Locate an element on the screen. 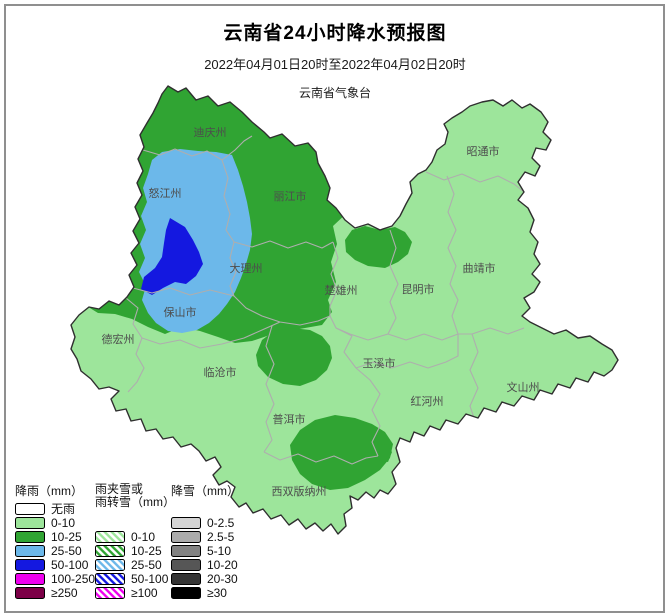 The width and height of the screenshot is (670, 616). legend-item-label: 0-2.5 is located at coordinates (221, 523).